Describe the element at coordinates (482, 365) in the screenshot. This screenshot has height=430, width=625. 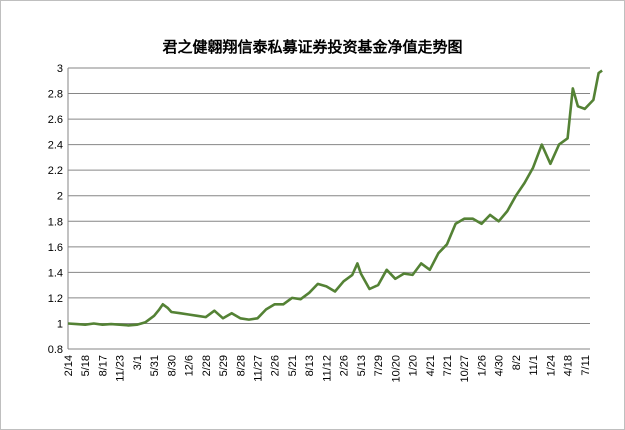
I see `x-tick-label: 1/26` at that location.